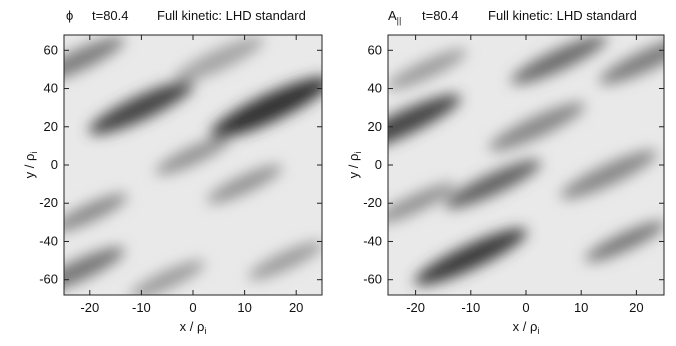 The width and height of the screenshot is (676, 346). Describe the element at coordinates (562, 15) in the screenshot. I see `apar-title: Full kinetic: LHD standard` at that location.